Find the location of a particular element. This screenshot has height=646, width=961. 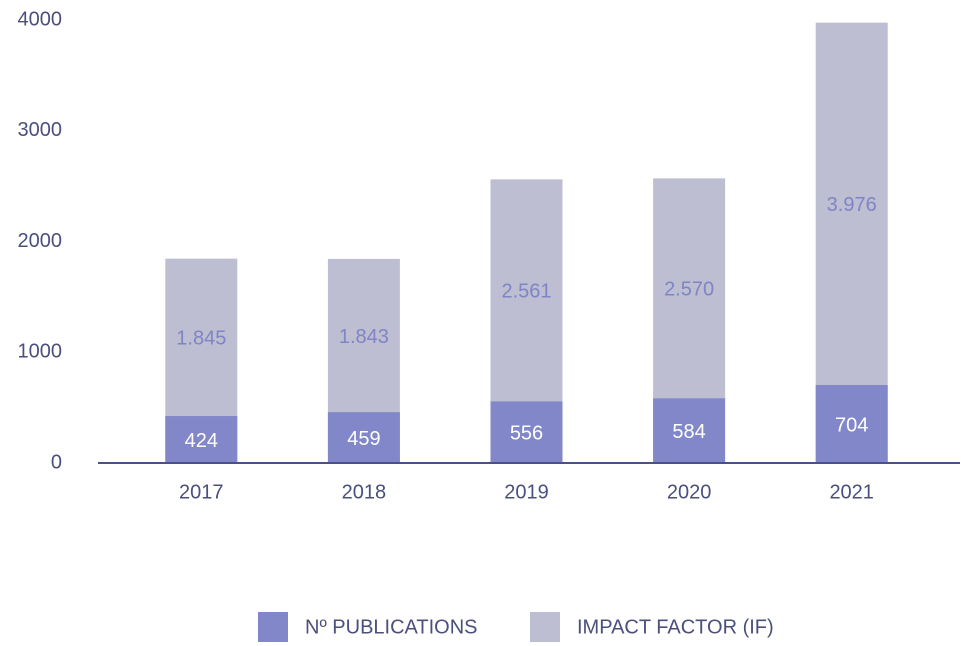

y-tick-label: 0 is located at coordinates (56, 462).